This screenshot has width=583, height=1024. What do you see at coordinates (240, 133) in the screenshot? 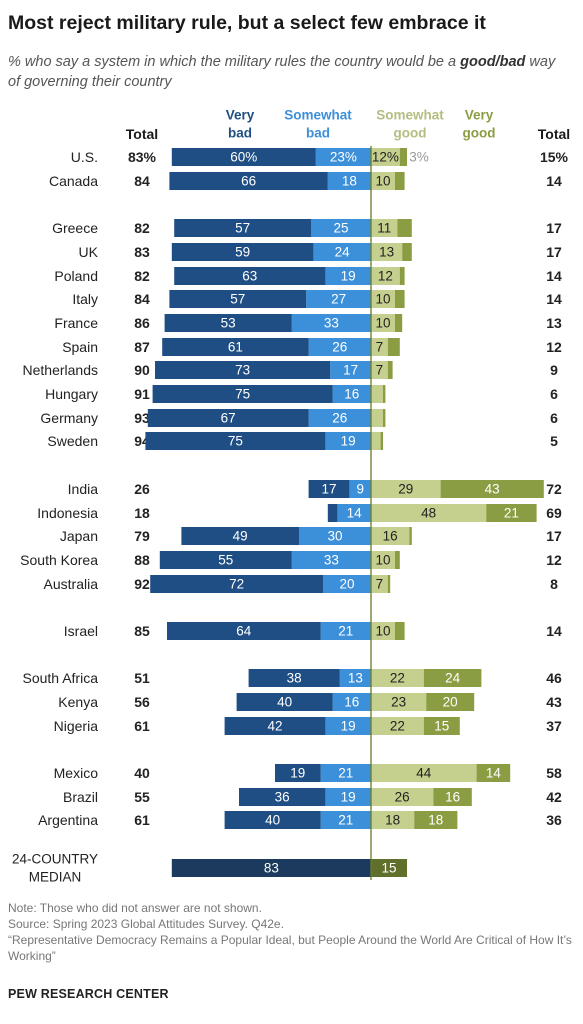
I see `header-very-bad: bad` at bounding box center [240, 133].